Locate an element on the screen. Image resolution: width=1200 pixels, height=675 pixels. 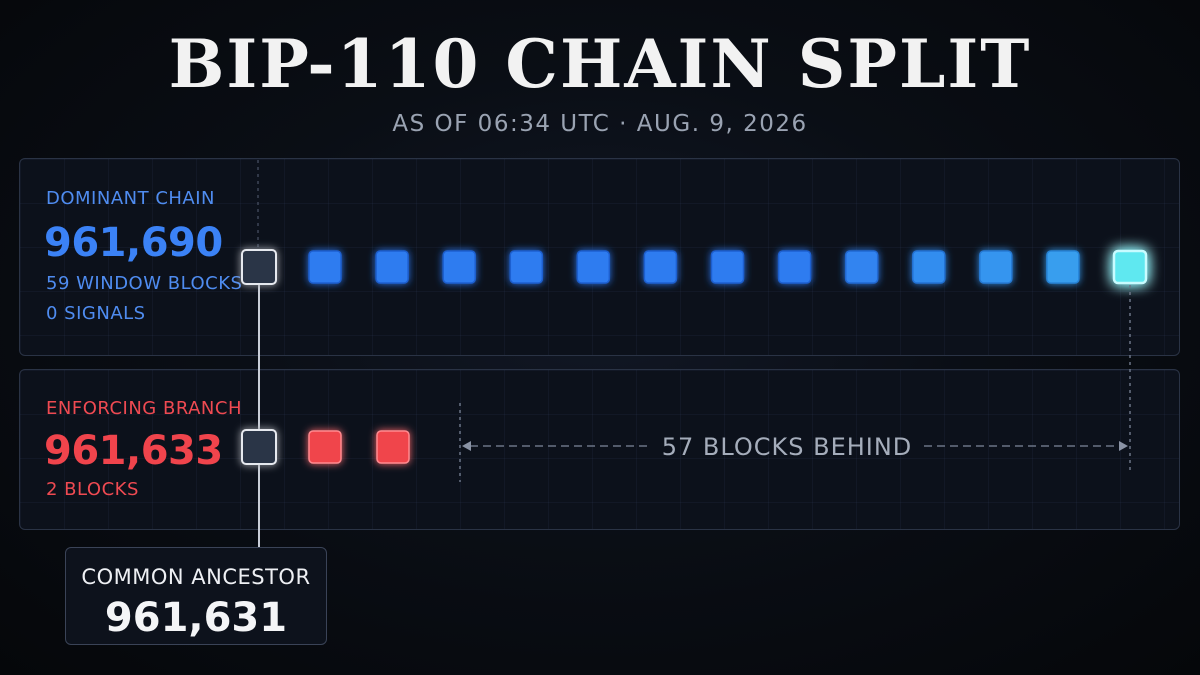
gap-arrow-right-icon is located at coordinates (1123, 446).